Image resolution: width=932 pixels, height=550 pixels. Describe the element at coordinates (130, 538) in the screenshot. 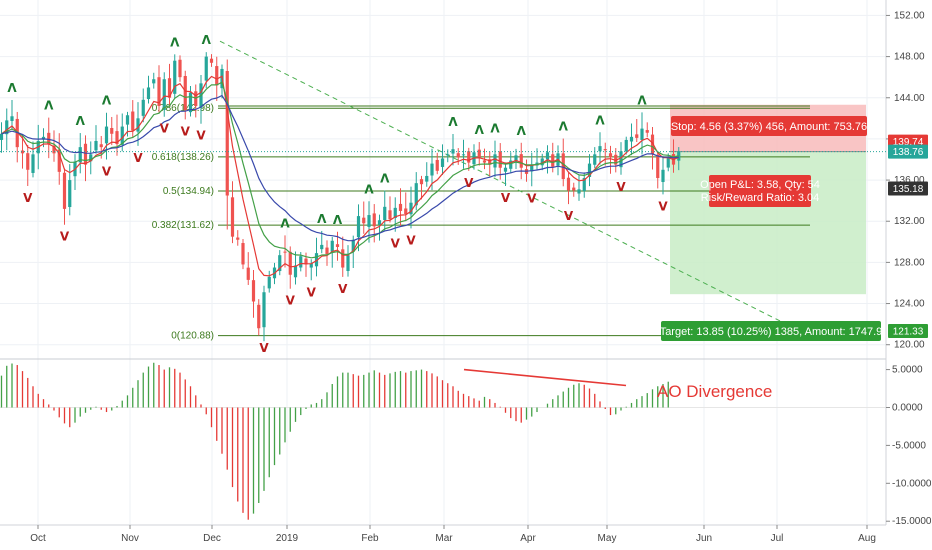

I see `x-tick-label: Nov` at that location.